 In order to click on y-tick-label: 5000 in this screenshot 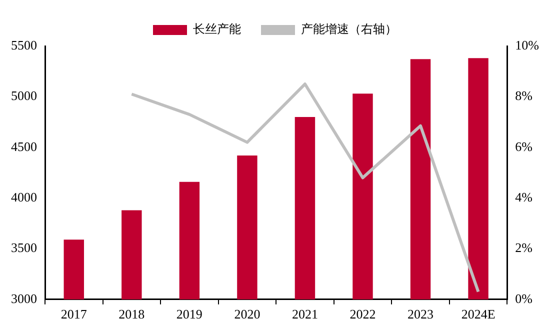, I will do `click(24, 96)`.